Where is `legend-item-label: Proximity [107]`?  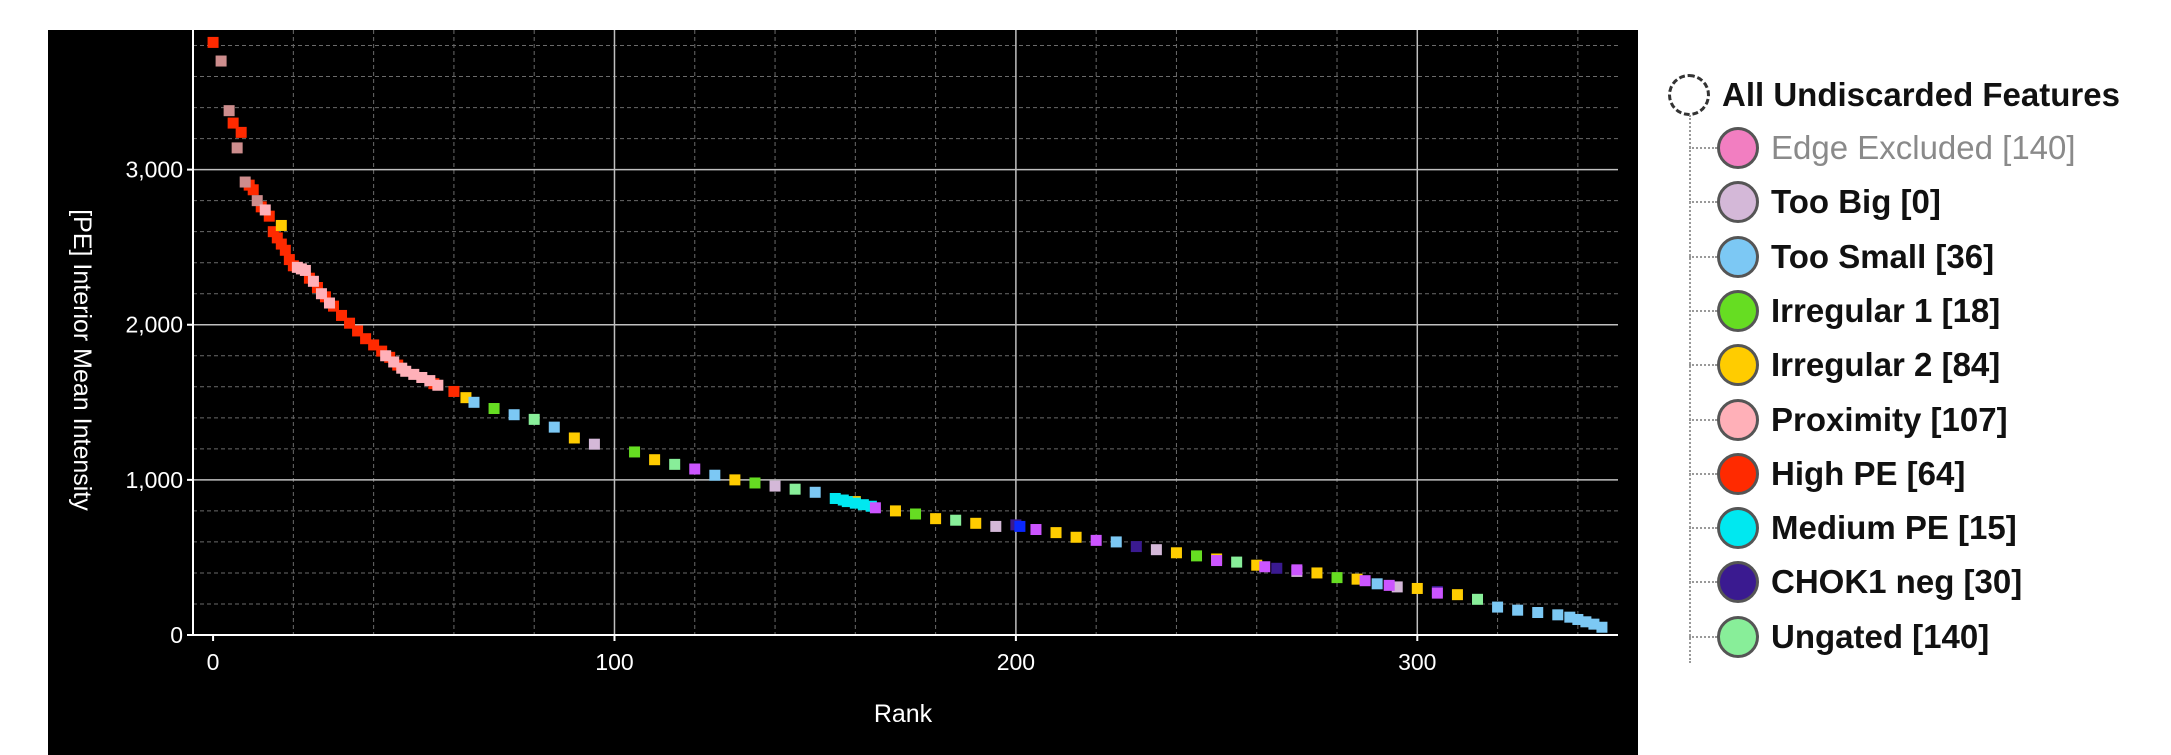 legend-item-label: Proximity [107] is located at coordinates (1889, 419).